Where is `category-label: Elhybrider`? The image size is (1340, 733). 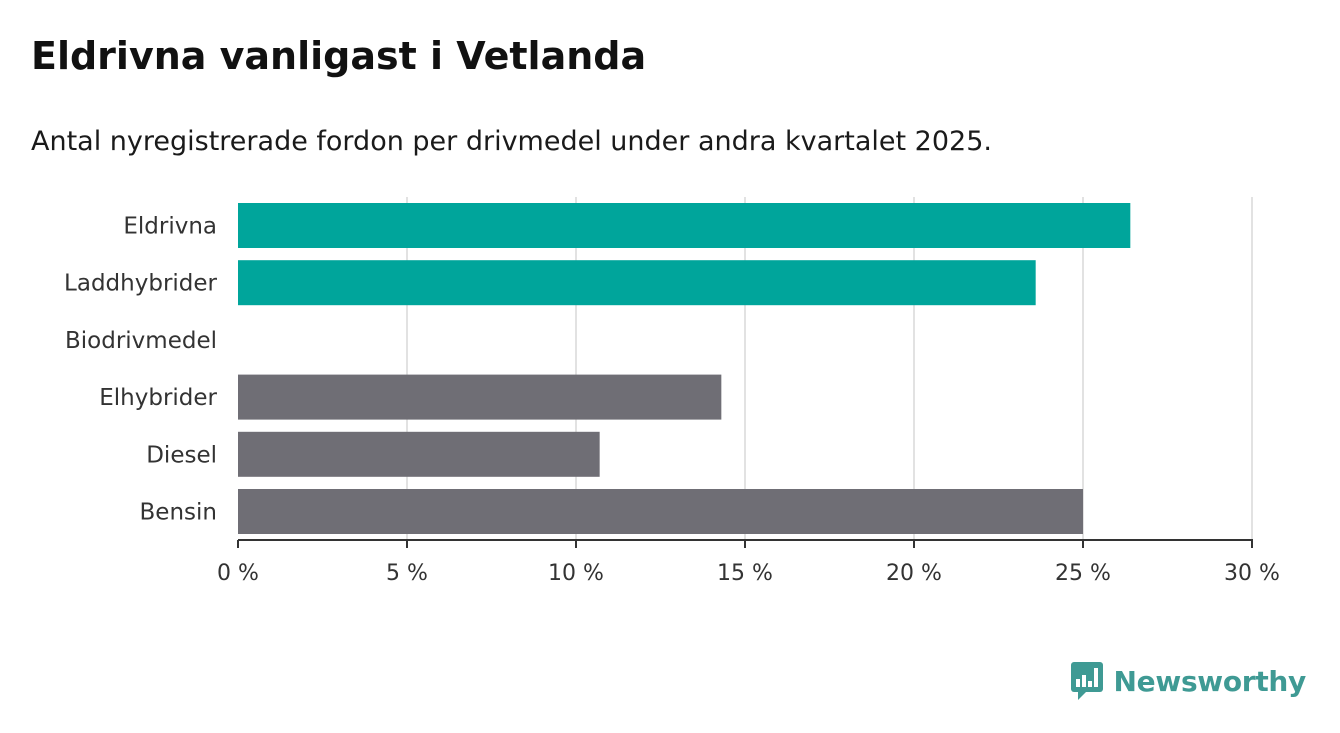 category-label: Elhybrider is located at coordinates (158, 398).